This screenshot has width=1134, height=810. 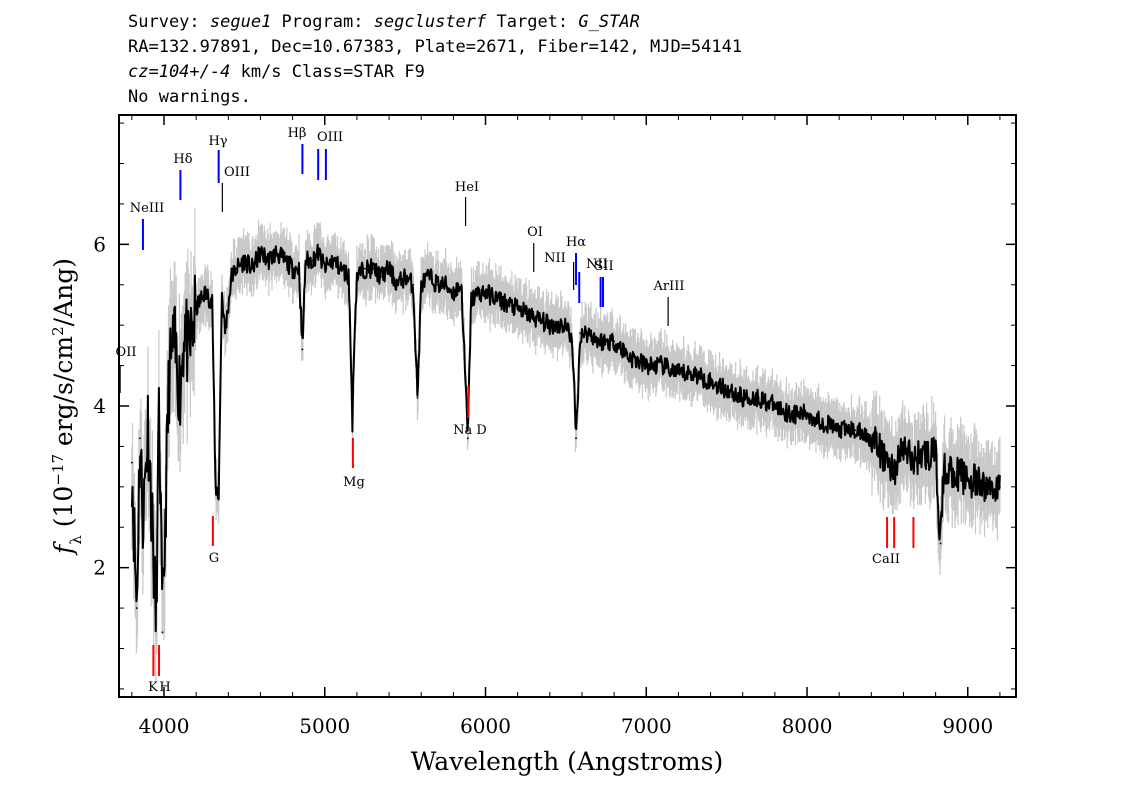 I want to click on line-marker-label: Hβ, so click(x=297, y=133).